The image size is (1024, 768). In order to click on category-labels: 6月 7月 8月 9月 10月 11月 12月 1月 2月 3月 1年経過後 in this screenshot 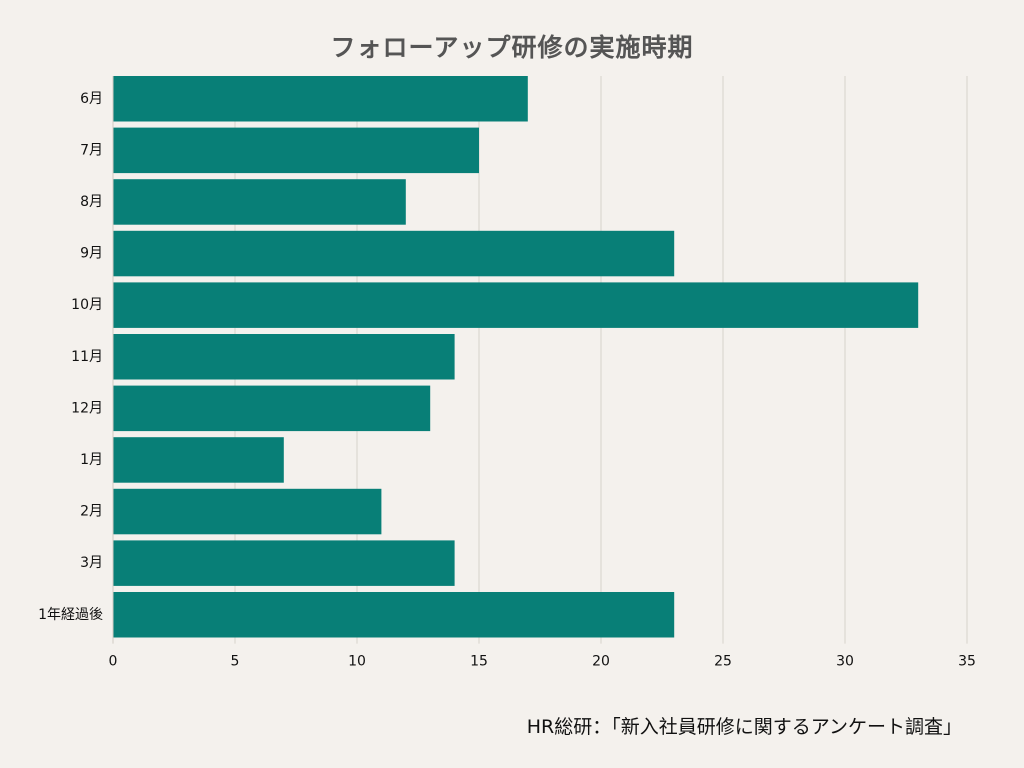, I will do `click(70, 357)`.